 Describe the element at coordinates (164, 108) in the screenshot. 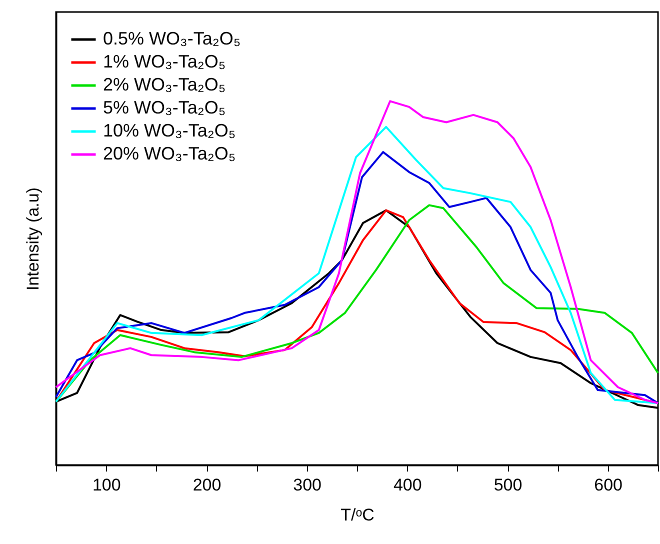

I see `legend-label: 5% WO₃-Ta₂O₅` at that location.